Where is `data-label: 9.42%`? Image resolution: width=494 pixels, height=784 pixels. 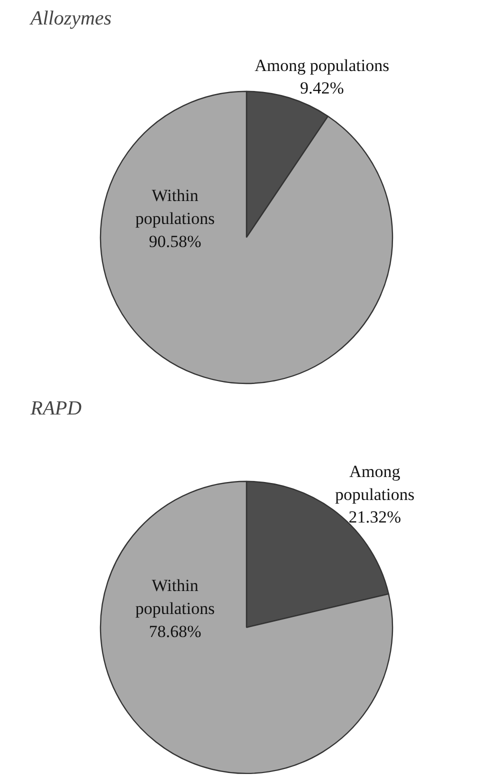
data-label: 9.42% is located at coordinates (322, 88).